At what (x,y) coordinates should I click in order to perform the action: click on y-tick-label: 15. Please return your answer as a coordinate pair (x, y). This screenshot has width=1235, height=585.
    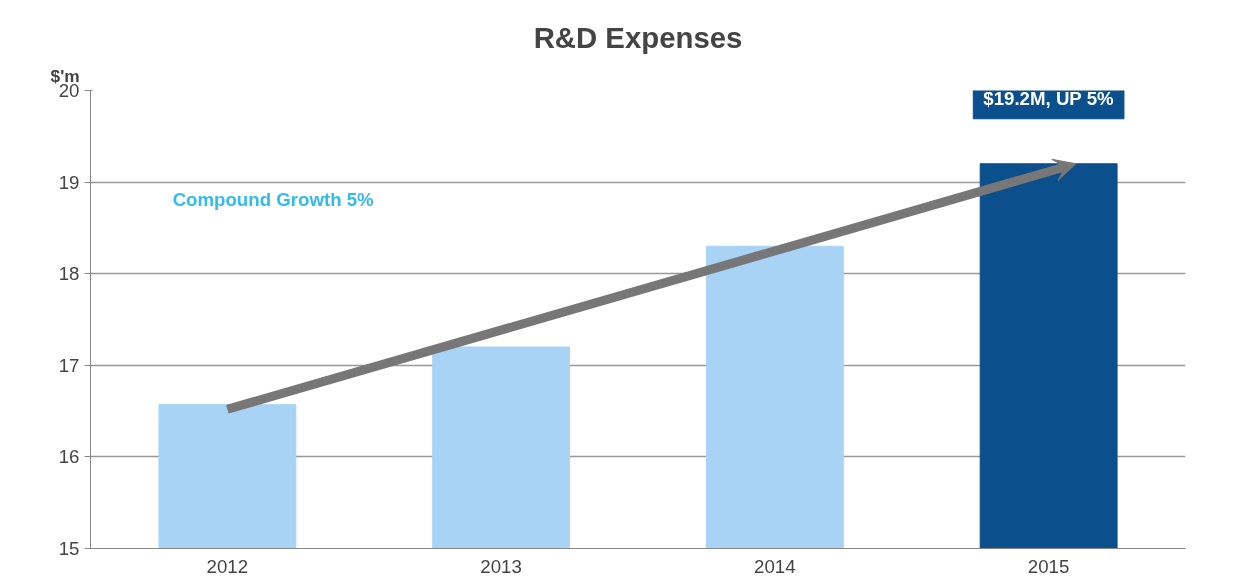
    Looking at the image, I should click on (69, 548).